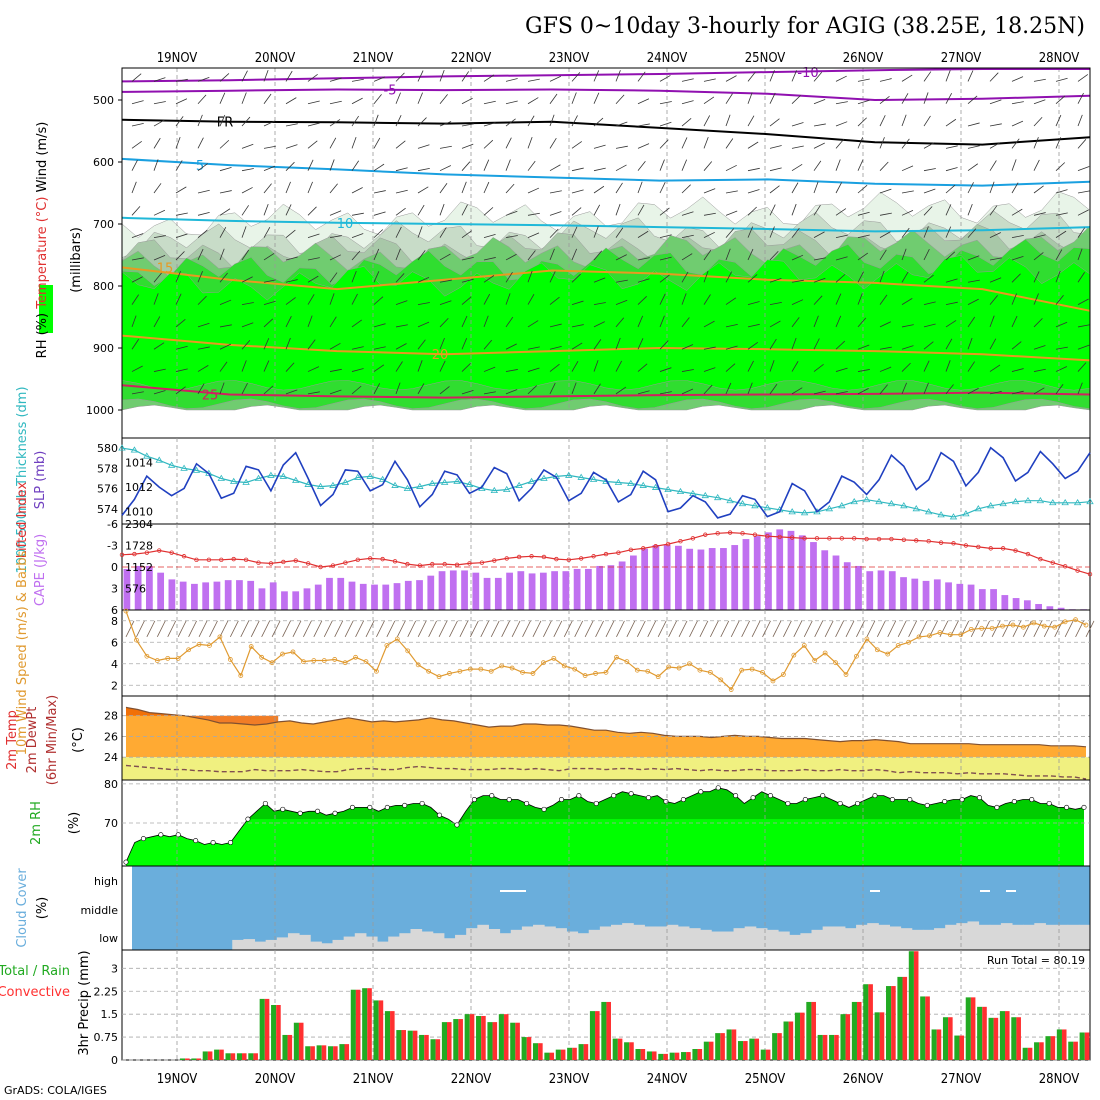 Image resolution: width=1100 pixels, height=1100 pixels. What do you see at coordinates (569, 1079) in the screenshot?
I see `date-label: 23NOV` at bounding box center [569, 1079].